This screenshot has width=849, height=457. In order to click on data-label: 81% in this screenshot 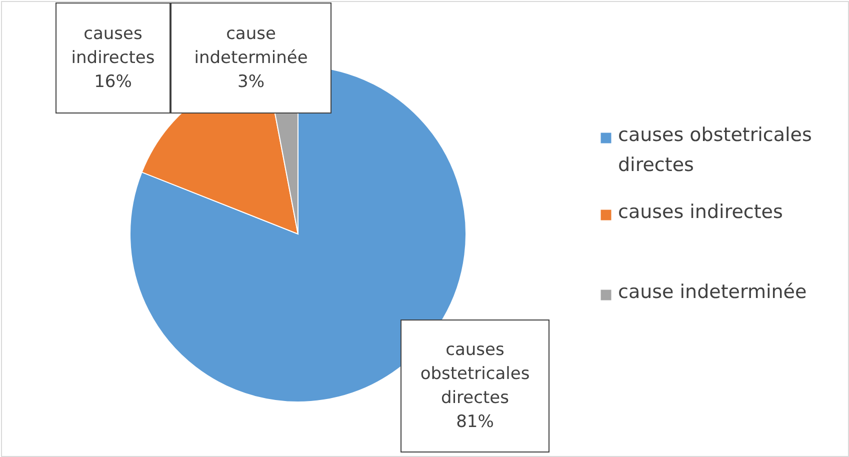, I will do `click(475, 422)`.